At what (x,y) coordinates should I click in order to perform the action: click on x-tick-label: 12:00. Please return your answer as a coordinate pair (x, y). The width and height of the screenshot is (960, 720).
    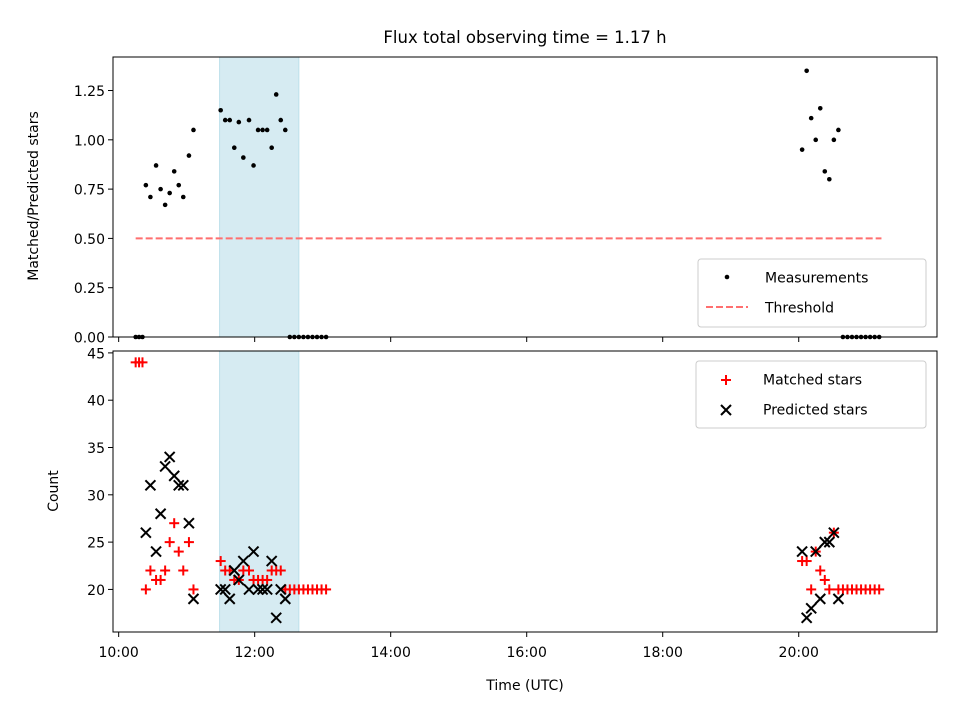
    Looking at the image, I should click on (254, 653).